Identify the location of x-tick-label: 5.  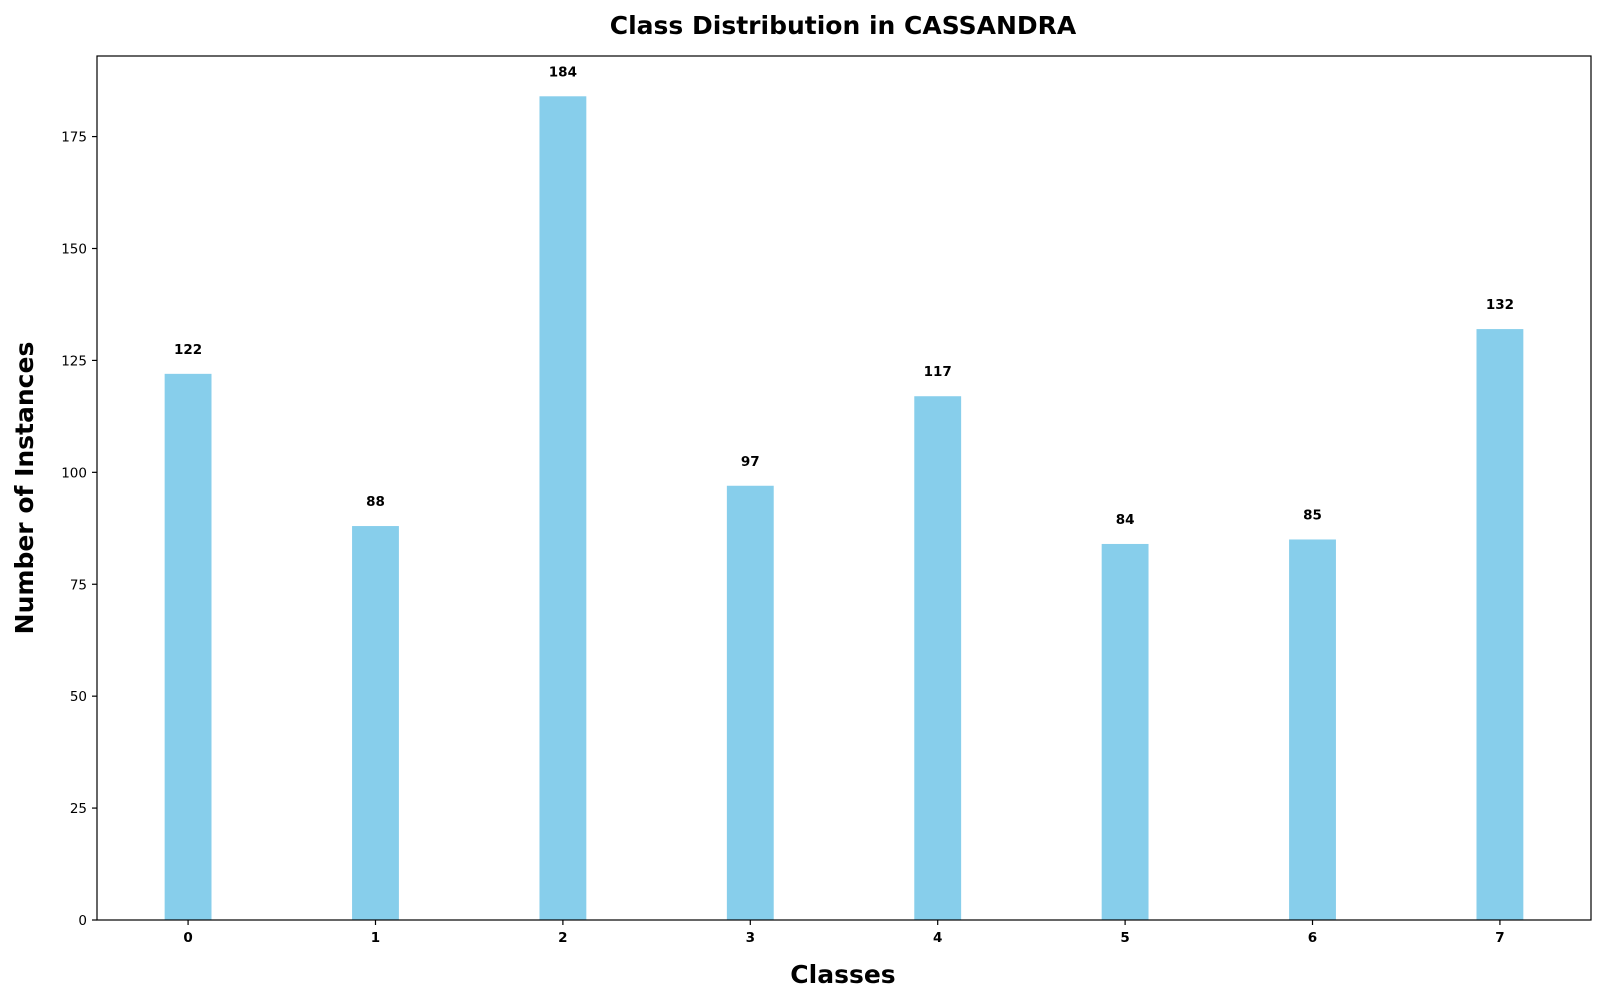
(1124, 938).